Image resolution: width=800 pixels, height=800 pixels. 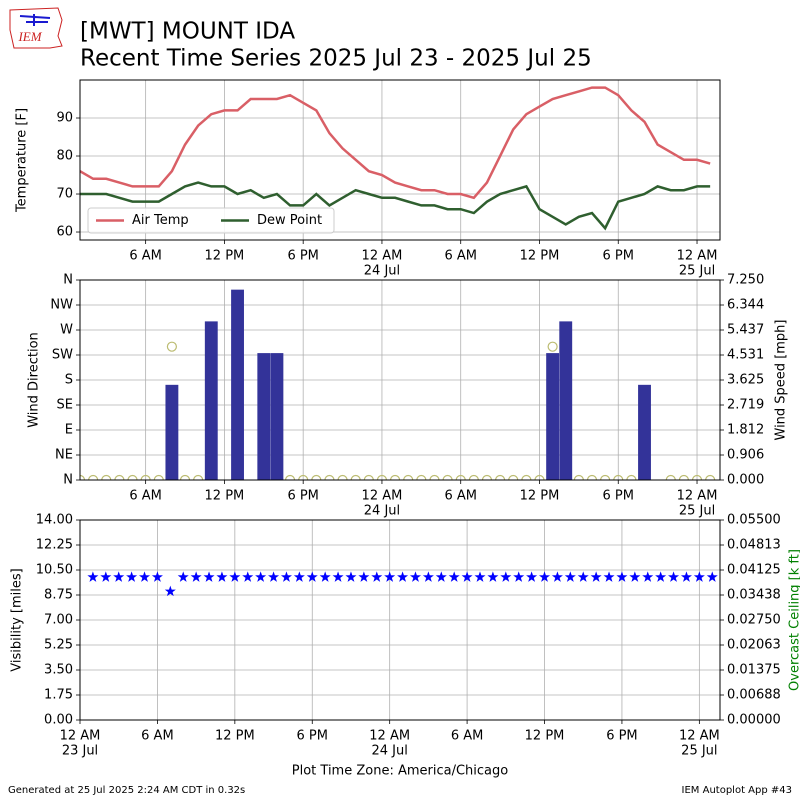 I want to click on y-tick-label: 70, so click(x=64, y=194).